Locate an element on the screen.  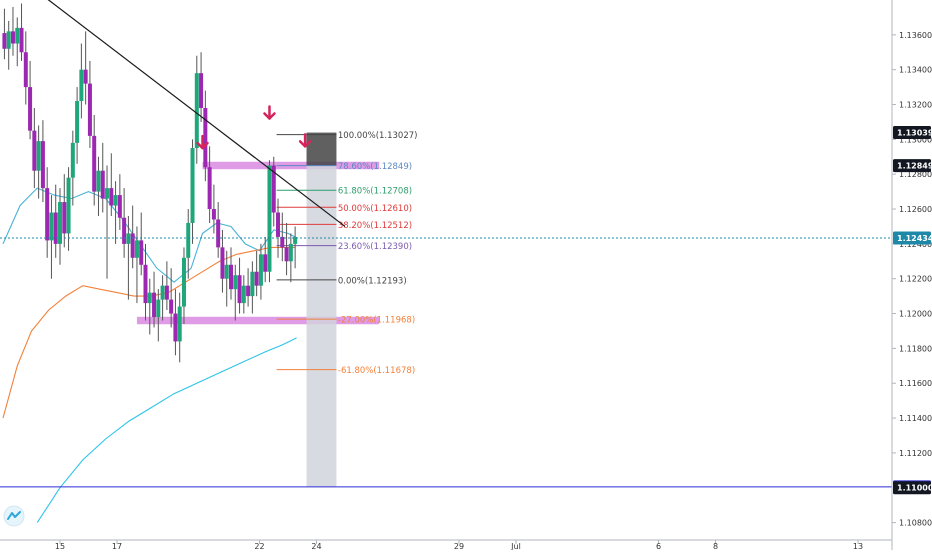
price-label-text: 1.13039 is located at coordinates (914, 133).